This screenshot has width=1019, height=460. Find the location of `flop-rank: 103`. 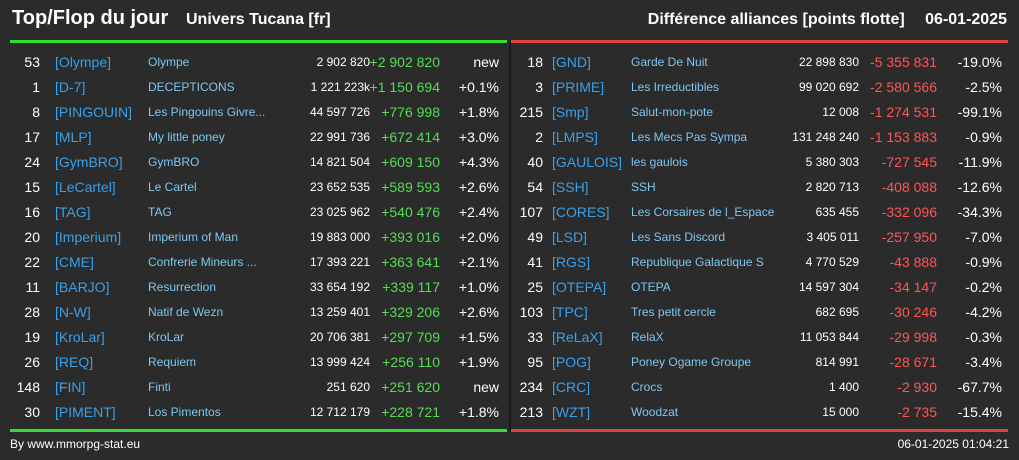

flop-rank: 103 is located at coordinates (531, 312).